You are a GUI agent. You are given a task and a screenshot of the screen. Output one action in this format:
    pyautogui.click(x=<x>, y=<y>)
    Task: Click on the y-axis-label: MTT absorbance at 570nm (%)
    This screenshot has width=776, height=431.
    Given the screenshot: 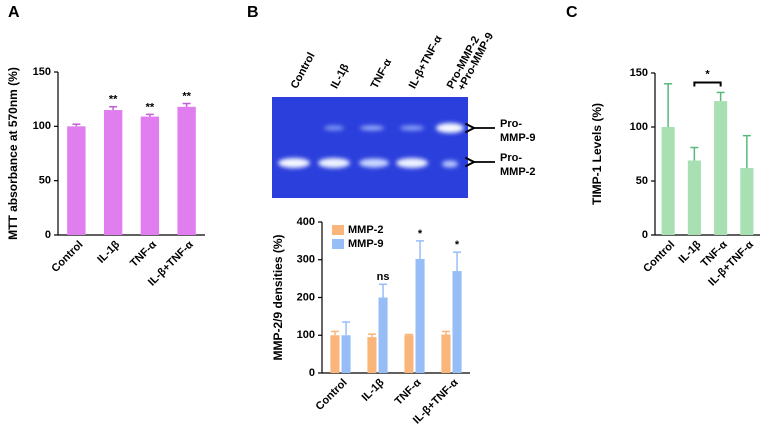 What is the action you would take?
    pyautogui.click(x=13, y=153)
    